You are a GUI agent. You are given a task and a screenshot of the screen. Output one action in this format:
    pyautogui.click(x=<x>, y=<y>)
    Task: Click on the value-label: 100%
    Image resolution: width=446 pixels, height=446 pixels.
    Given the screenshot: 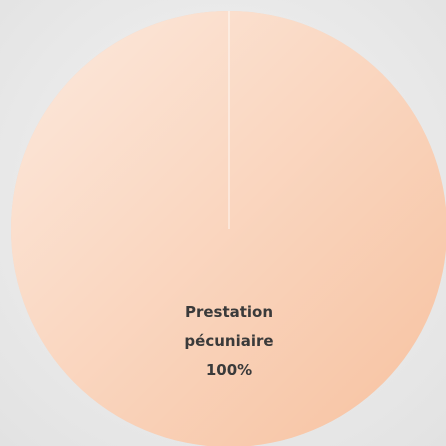 What is the action you would take?
    pyautogui.click(x=229, y=370)
    